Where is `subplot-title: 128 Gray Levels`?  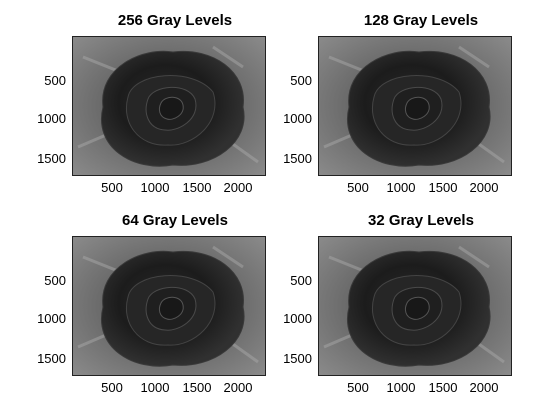 subplot-title: 128 Gray Levels is located at coordinates (421, 20).